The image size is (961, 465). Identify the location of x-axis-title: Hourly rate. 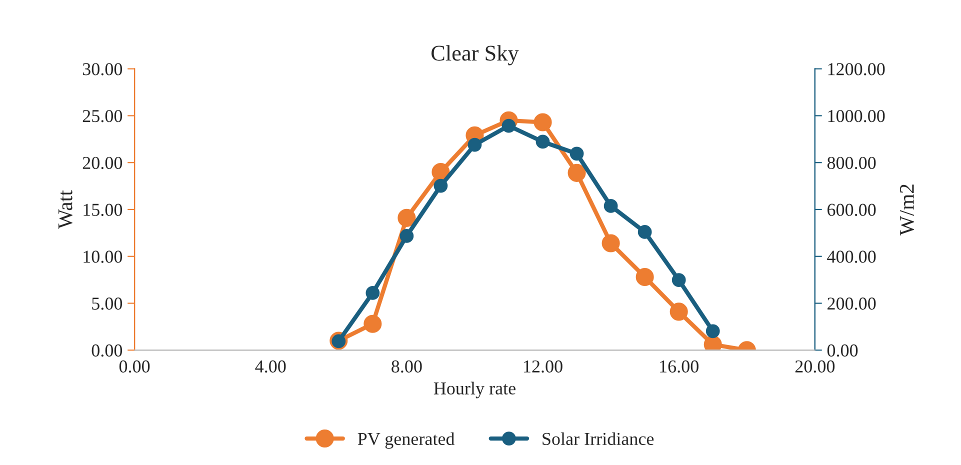
(475, 390).